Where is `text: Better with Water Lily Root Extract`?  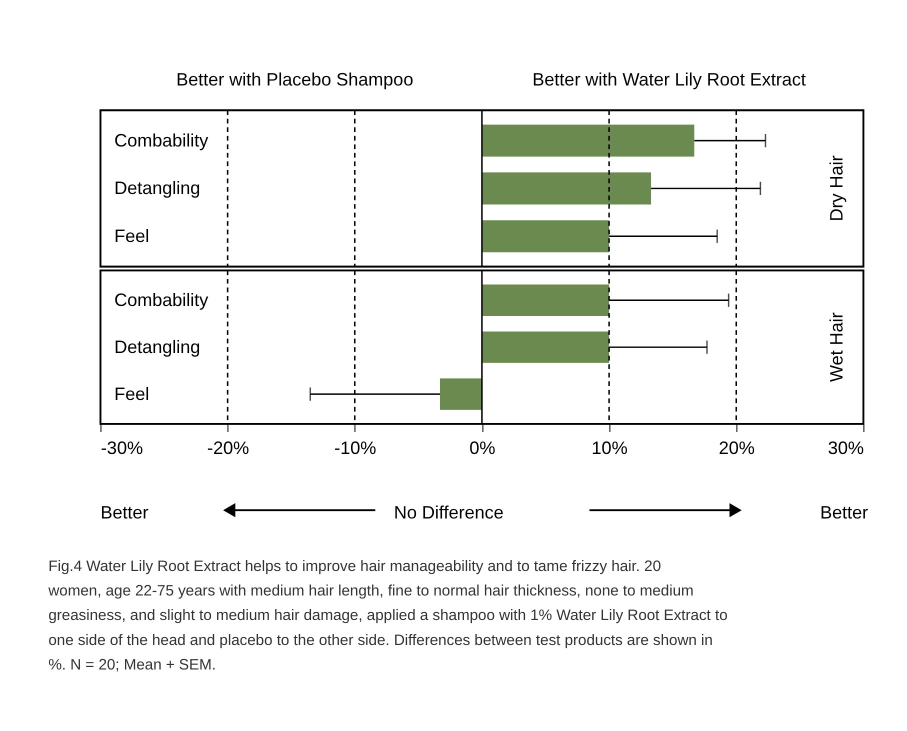 text: Better with Water Lily Root Extract is located at coordinates (669, 80).